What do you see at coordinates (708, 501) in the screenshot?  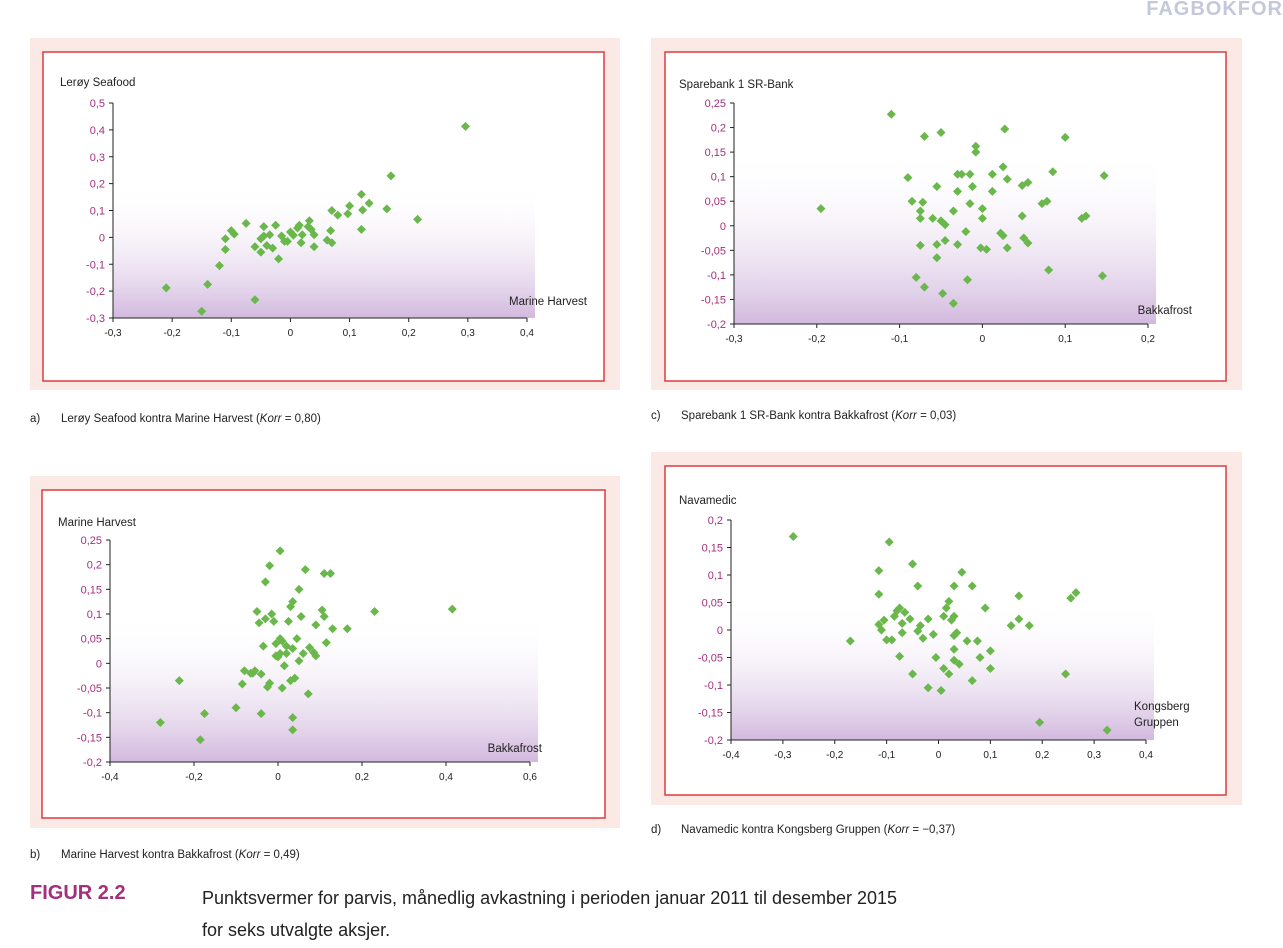 I see `y-axis-label: Navamedic` at bounding box center [708, 501].